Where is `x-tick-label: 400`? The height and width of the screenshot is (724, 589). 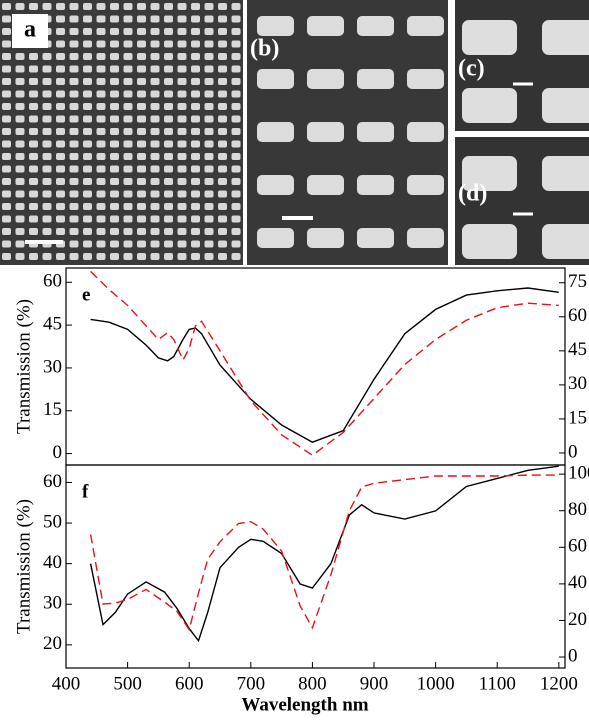 x-tick-label: 400 is located at coordinates (66, 683).